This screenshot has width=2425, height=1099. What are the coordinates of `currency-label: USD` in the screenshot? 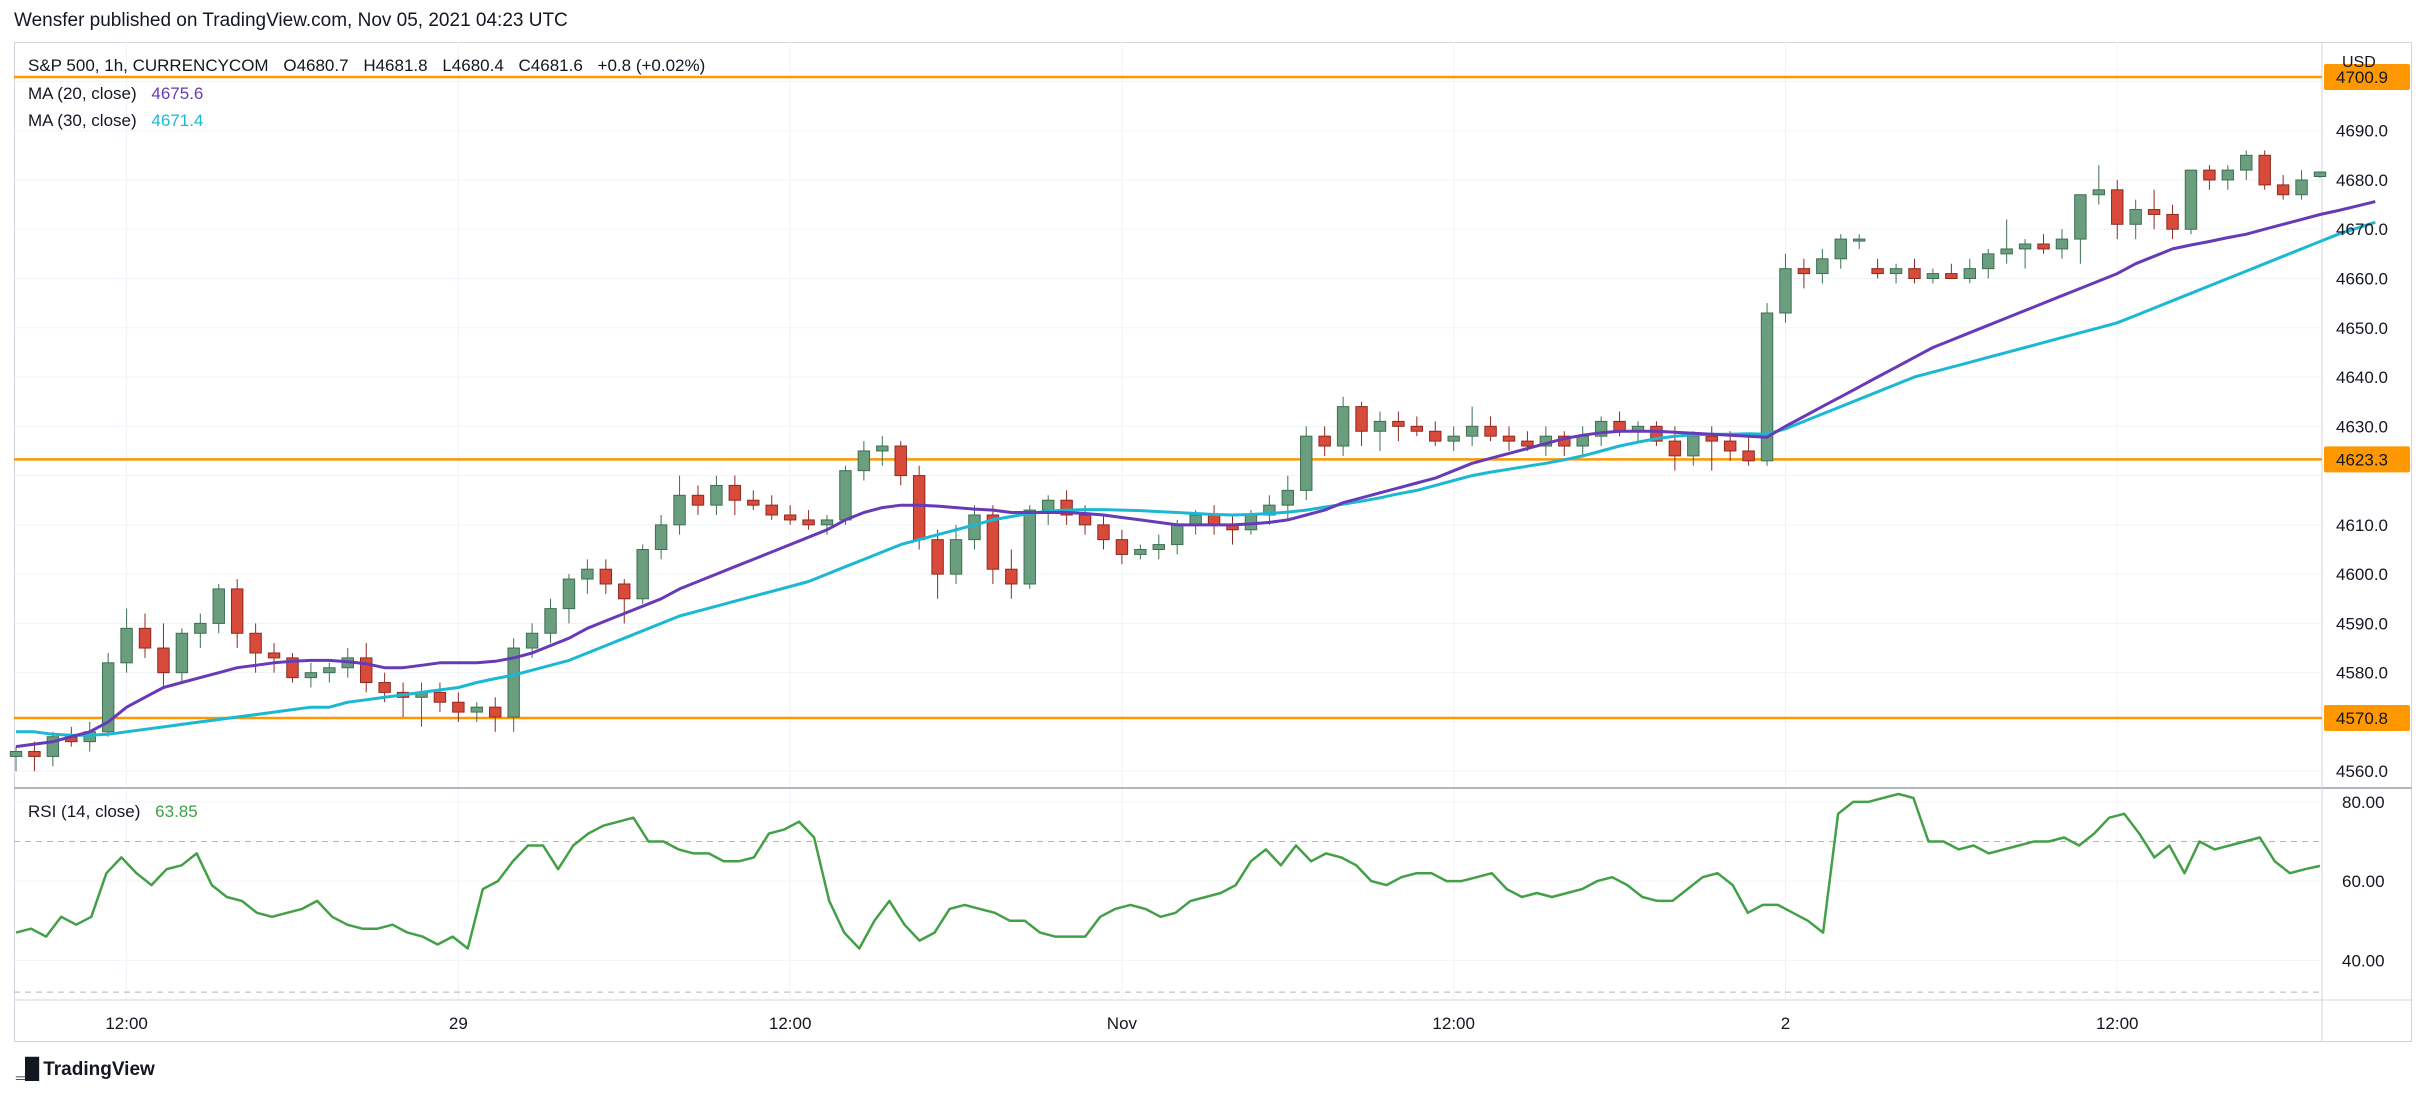 It's located at (2359, 62).